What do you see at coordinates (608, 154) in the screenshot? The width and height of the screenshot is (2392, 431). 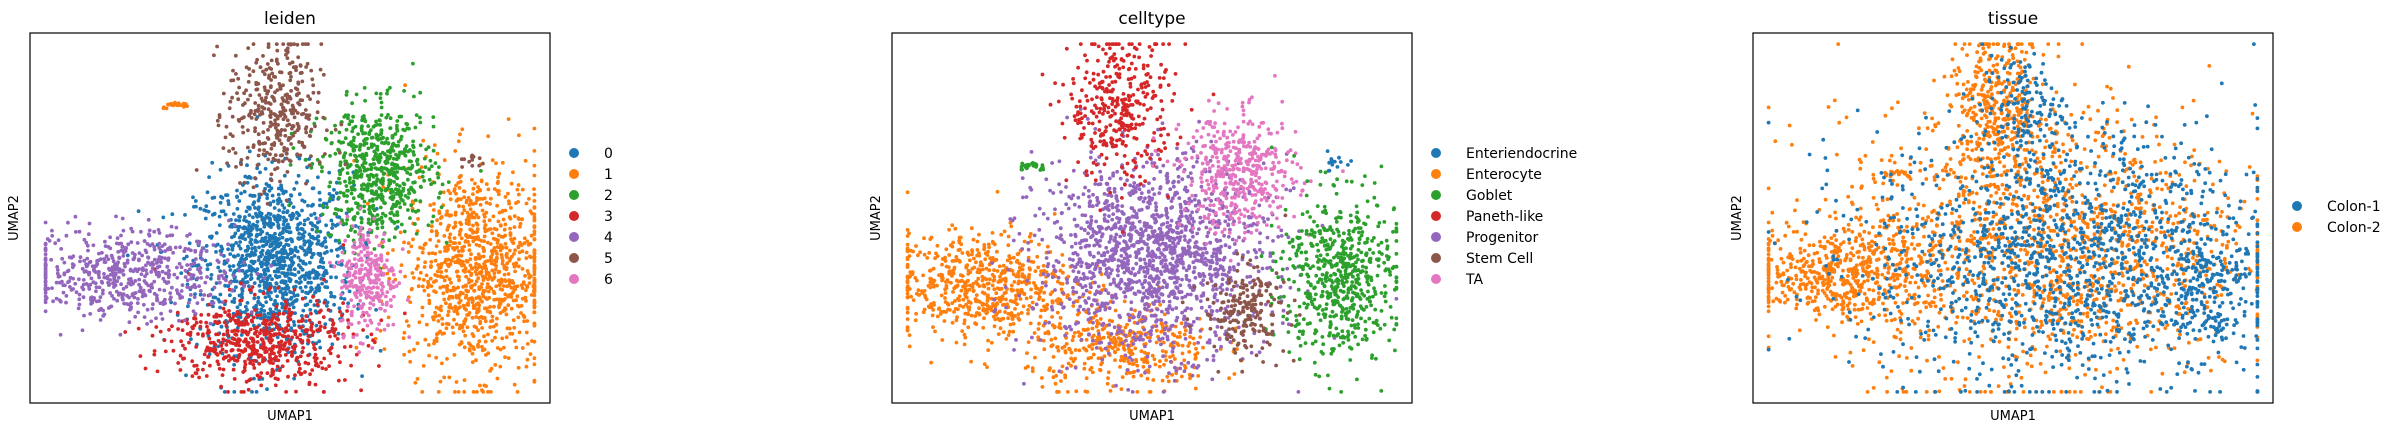 I see `legend-label: 0` at bounding box center [608, 154].